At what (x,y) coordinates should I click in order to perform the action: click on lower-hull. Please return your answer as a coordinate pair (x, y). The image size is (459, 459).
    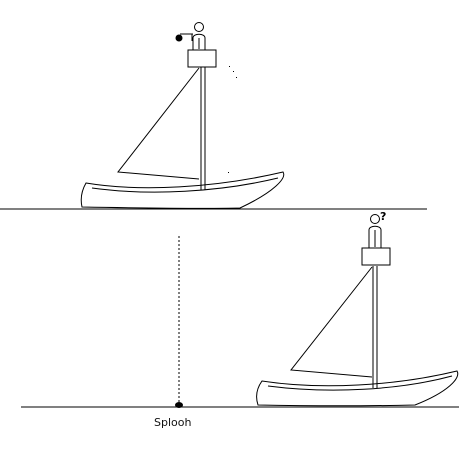
    Looking at the image, I should click on (357, 388).